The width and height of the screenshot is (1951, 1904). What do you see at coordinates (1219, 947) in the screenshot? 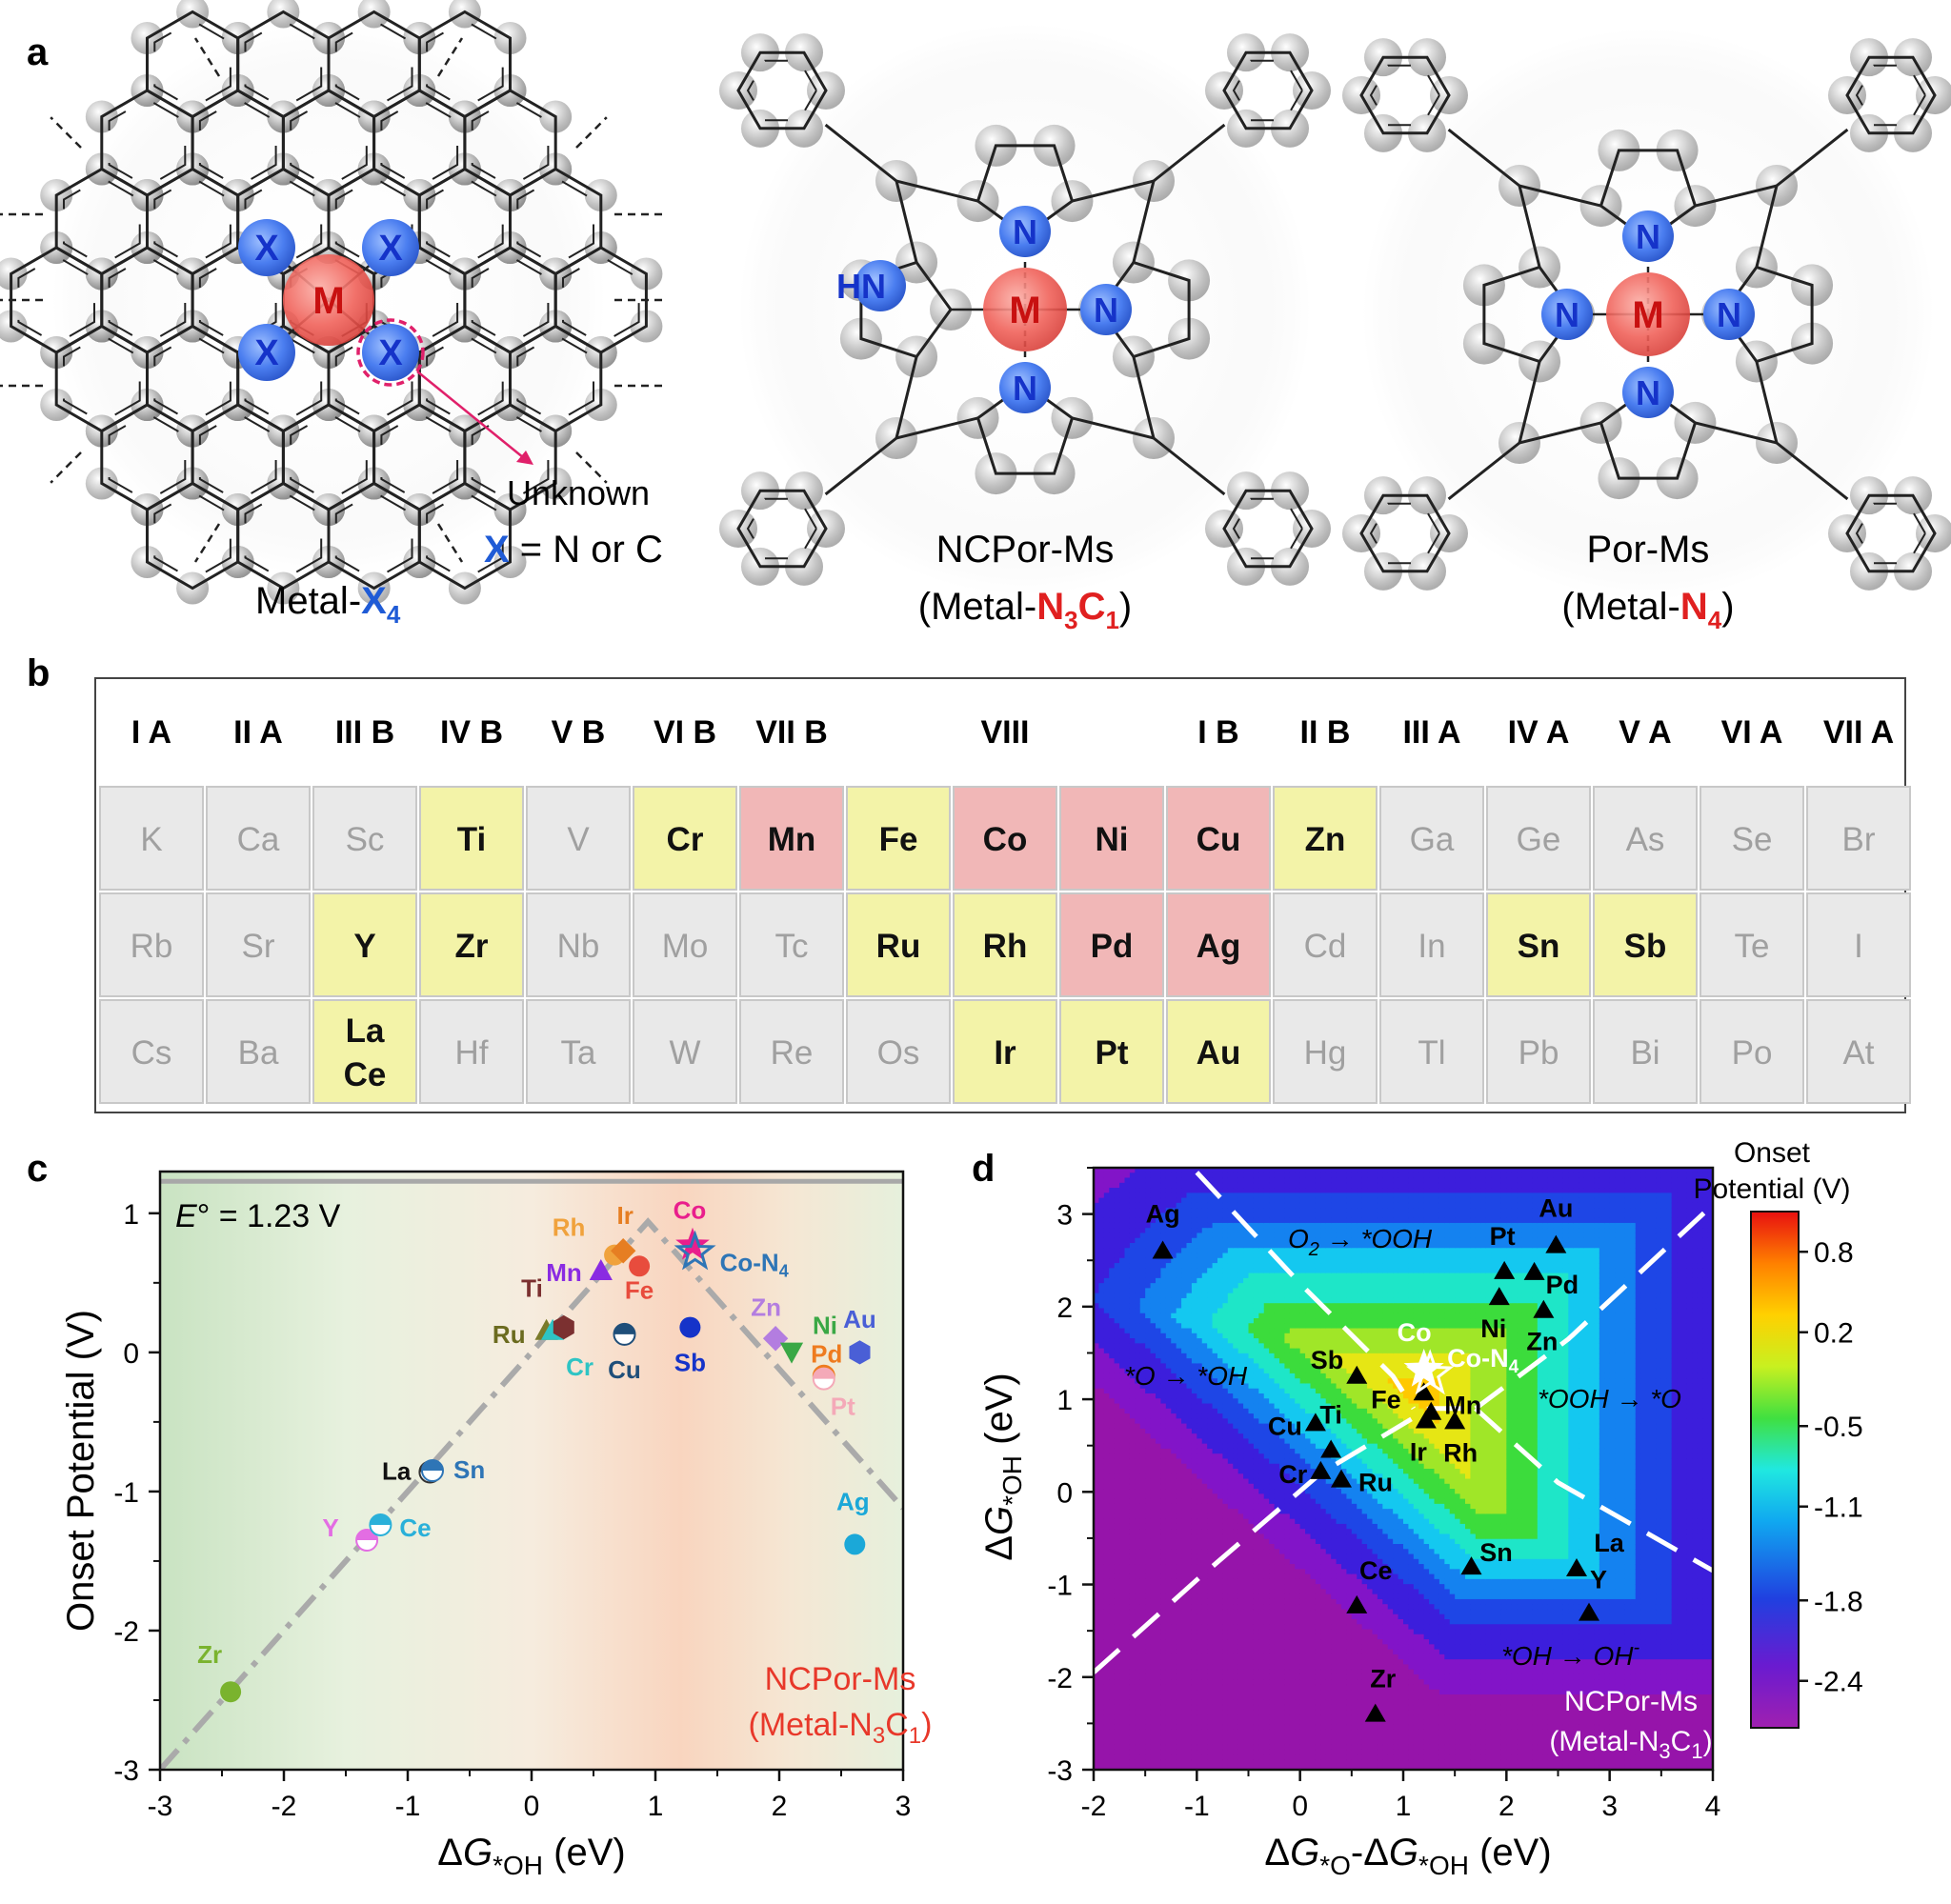
I see `element-symbol-ag: Ag` at bounding box center [1219, 947].